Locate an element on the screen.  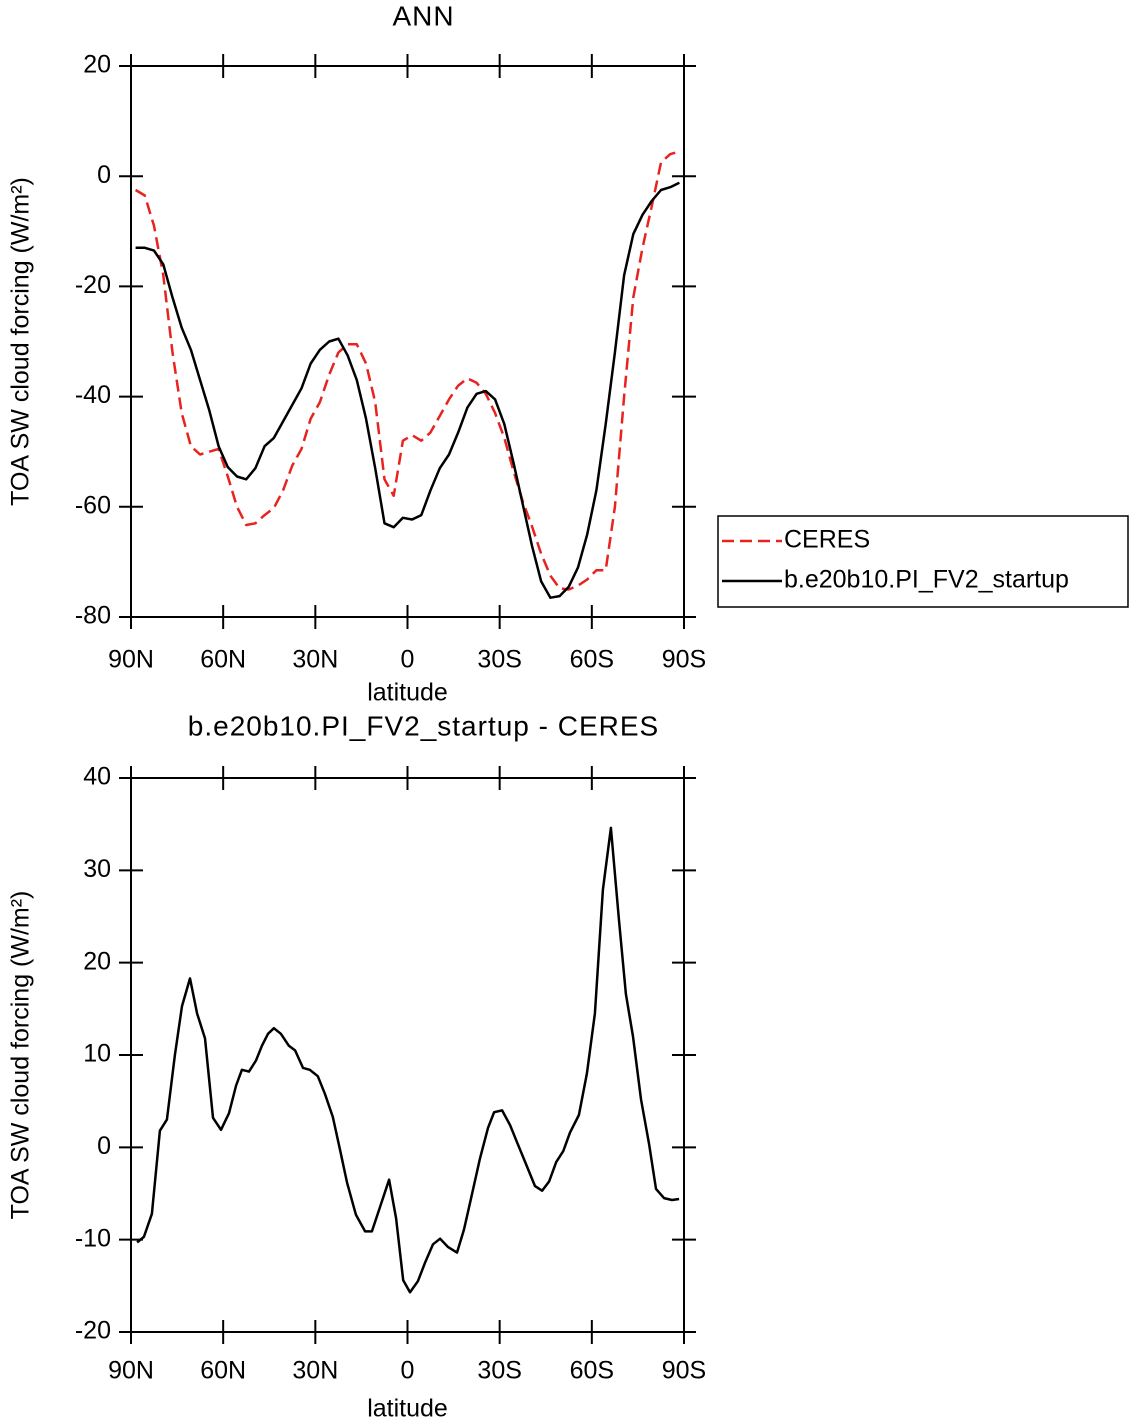
legend-label: CERES is located at coordinates (827, 540).